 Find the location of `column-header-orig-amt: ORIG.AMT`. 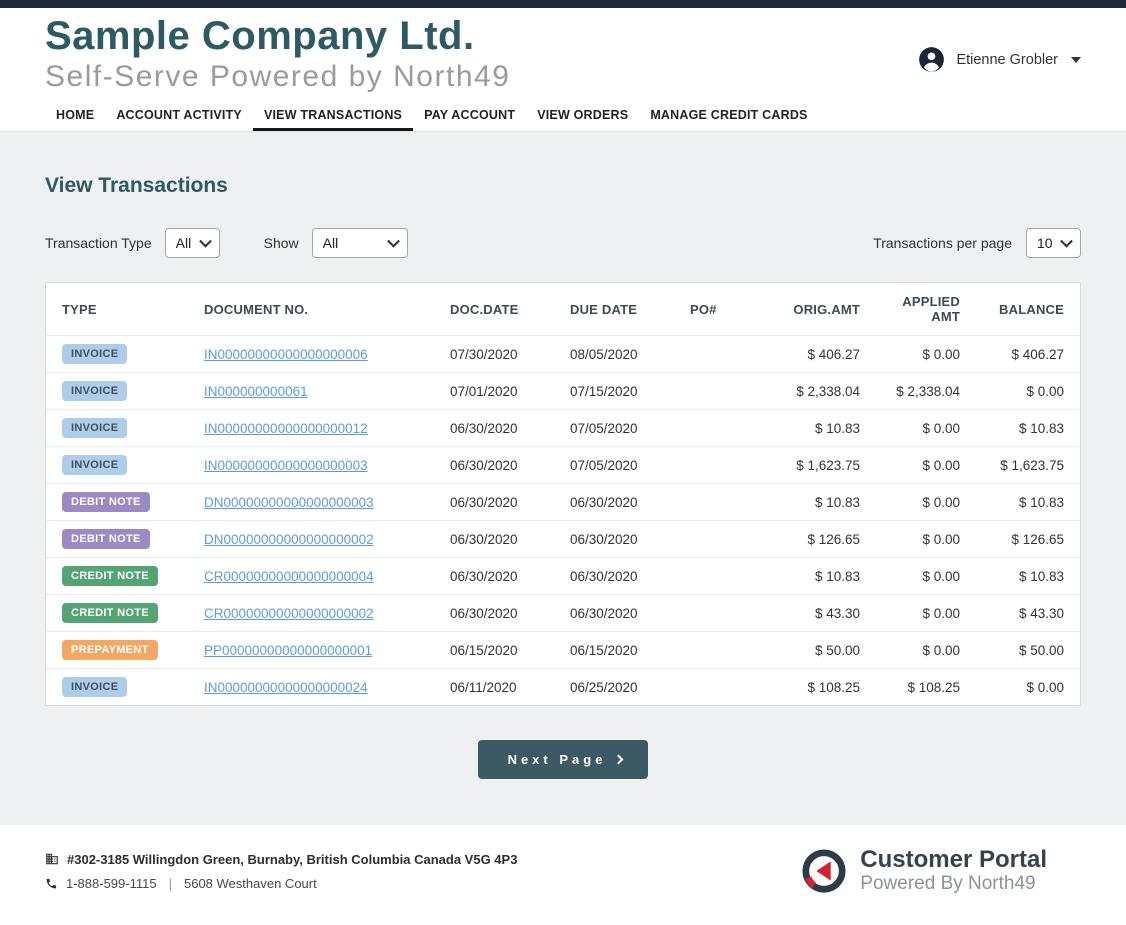

column-header-orig-amt: ORIG.AMT is located at coordinates (826, 309).